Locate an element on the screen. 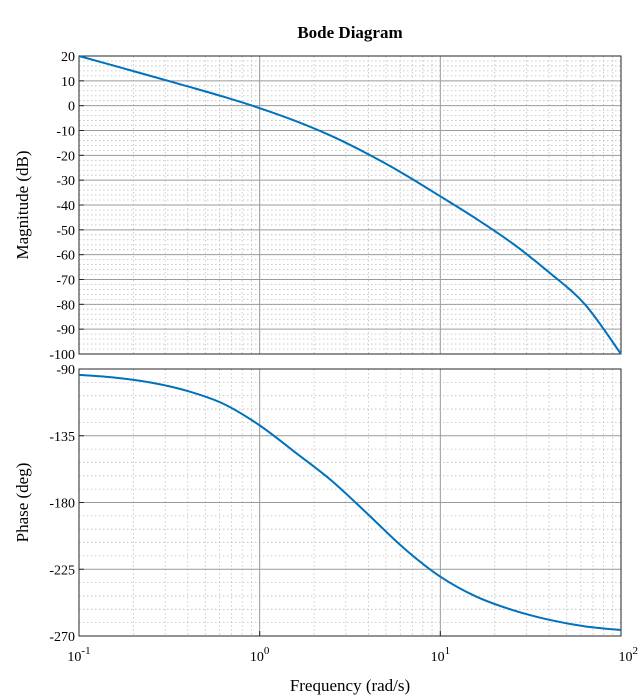 The height and width of the screenshot is (700, 642). magnitude-axis-label: Magnitude (dB) is located at coordinates (22, 204).